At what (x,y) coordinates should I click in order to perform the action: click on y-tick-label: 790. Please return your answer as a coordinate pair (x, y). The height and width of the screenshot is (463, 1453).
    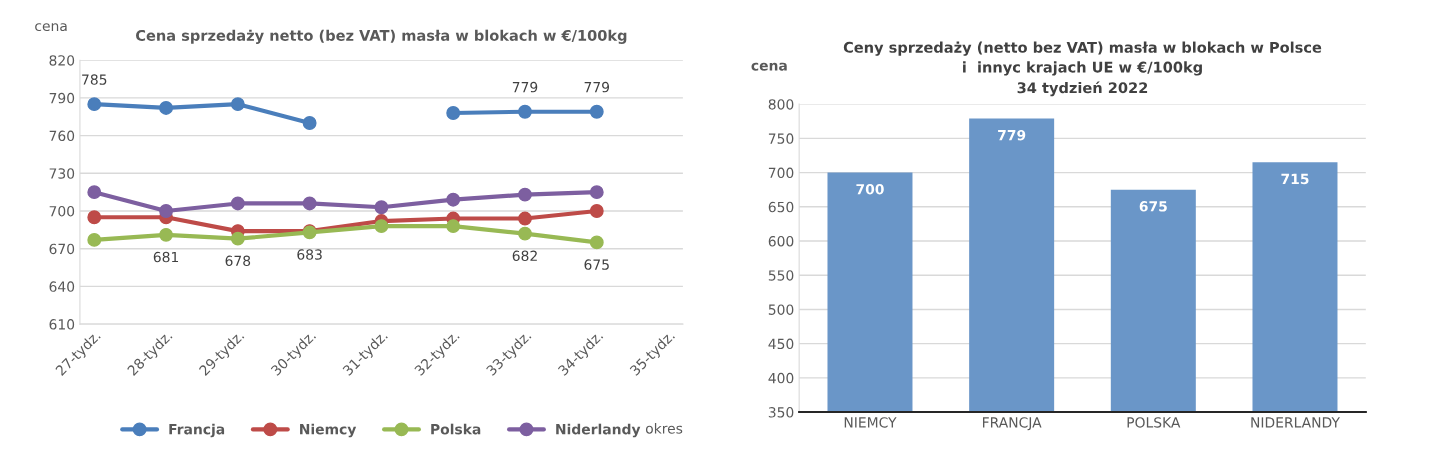
    Looking at the image, I should click on (62, 98).